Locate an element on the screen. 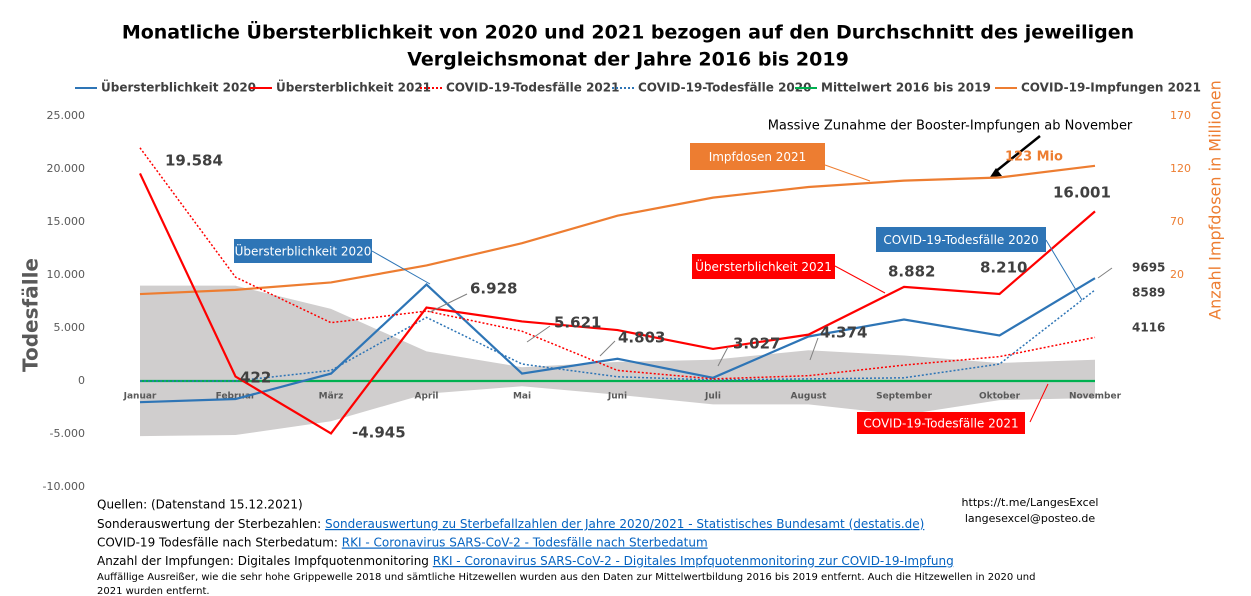  y2-tick-label: 120 is located at coordinates (1180, 168).